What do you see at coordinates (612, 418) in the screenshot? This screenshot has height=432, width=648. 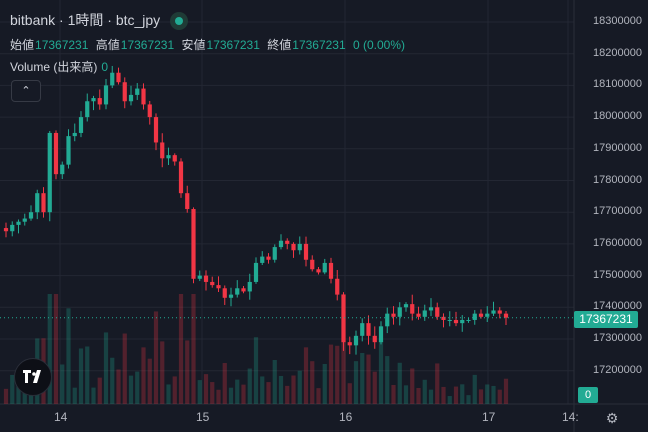 I see `gear-icon: ⚙` at bounding box center [612, 418].